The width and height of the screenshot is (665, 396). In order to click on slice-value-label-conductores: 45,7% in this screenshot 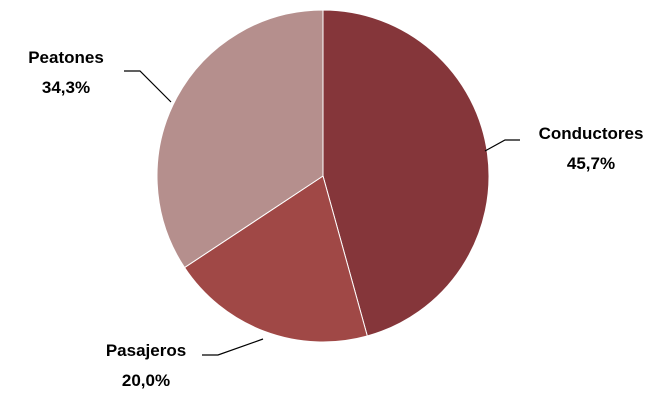, I will do `click(591, 163)`.